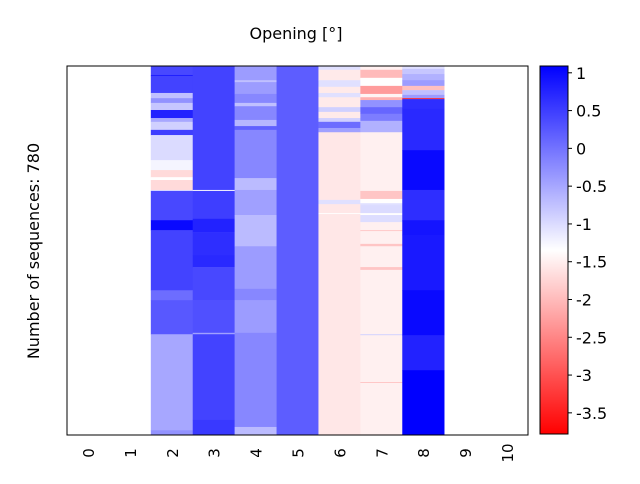  Describe the element at coordinates (591, 262) in the screenshot. I see `colorbar-tick-label: -1.5` at that location.